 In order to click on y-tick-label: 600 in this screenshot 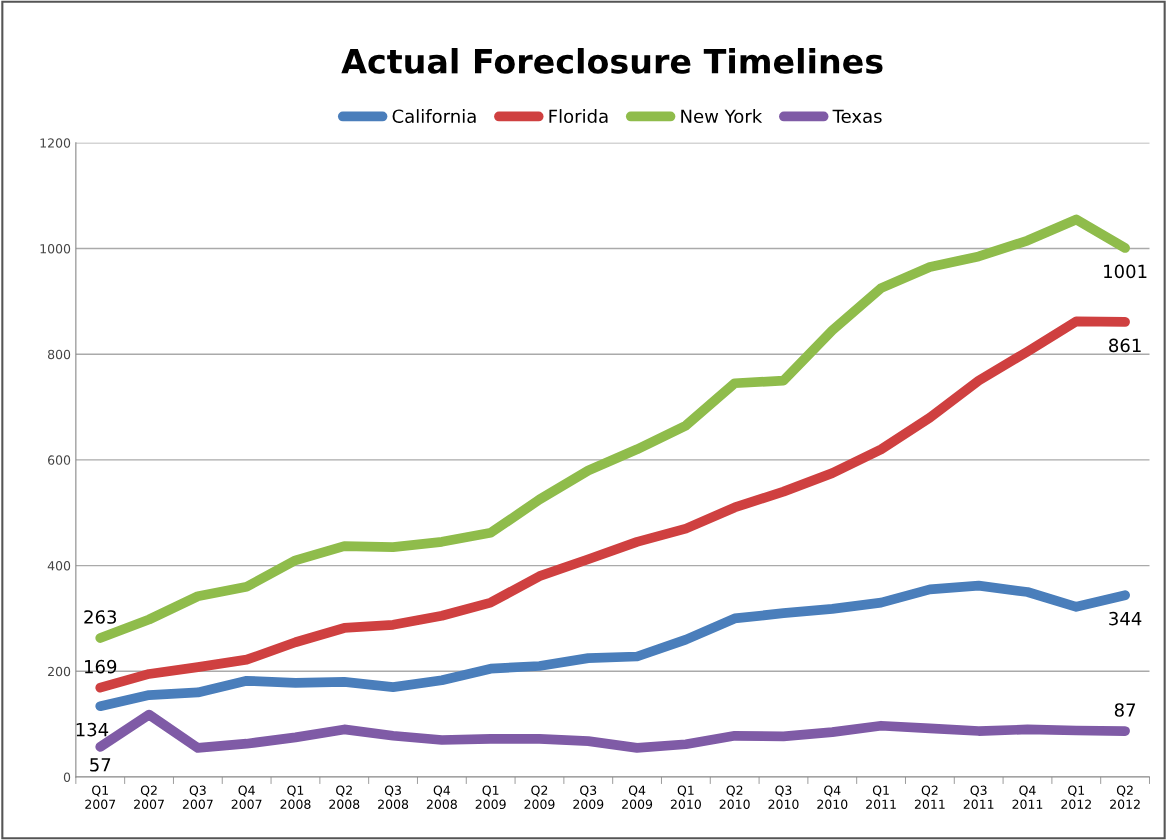, I will do `click(59, 460)`.